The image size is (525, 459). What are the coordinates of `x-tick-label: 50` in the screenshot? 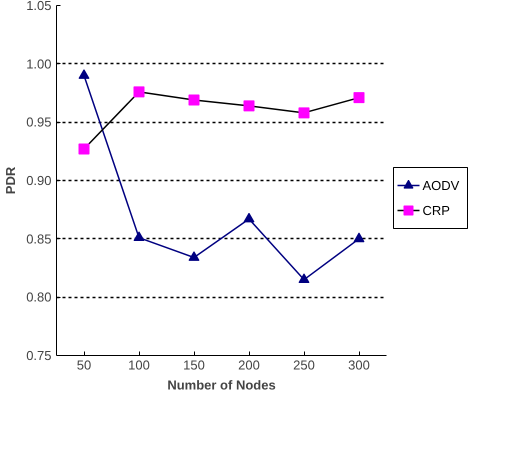 It's located at (84, 365).